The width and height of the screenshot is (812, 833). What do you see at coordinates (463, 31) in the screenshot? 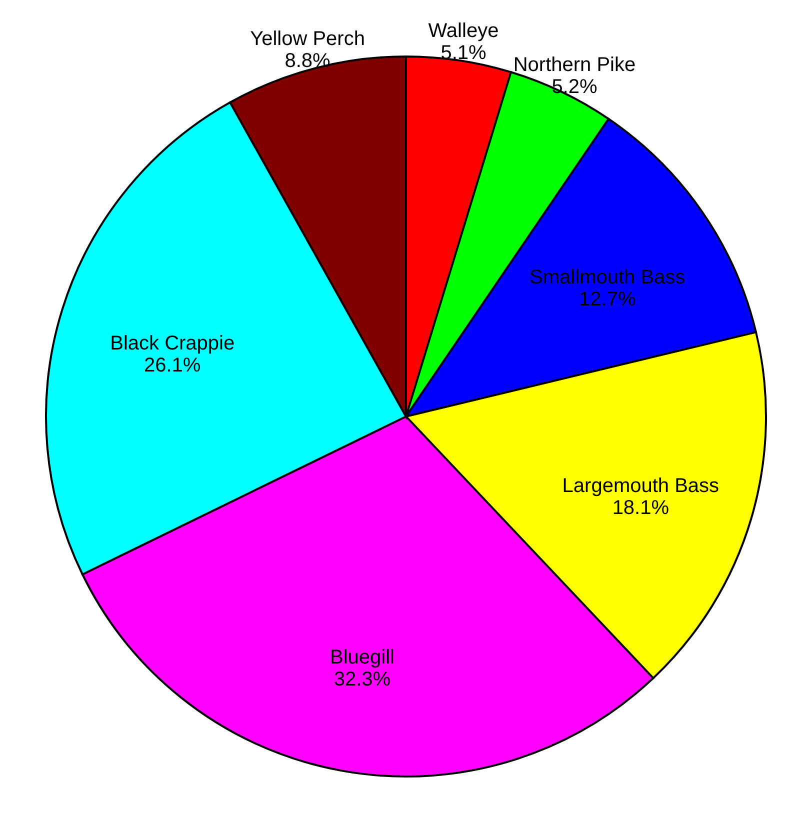
I see `slice-label: Walleye` at bounding box center [463, 31].